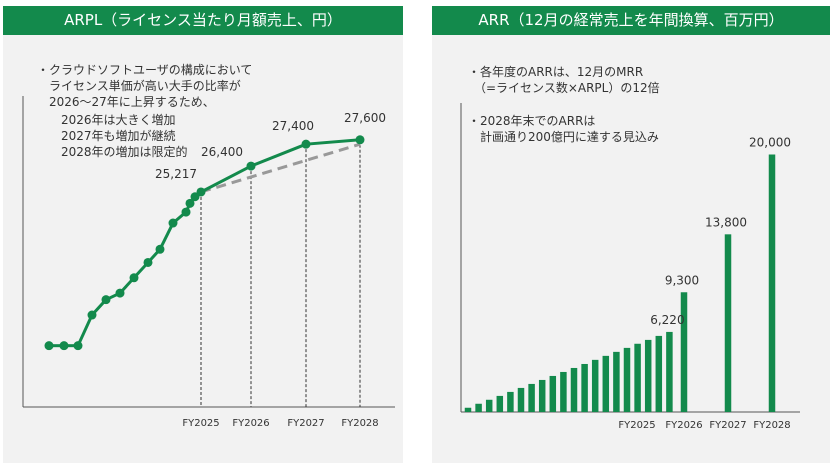 This screenshot has height=467, width=835. Describe the element at coordinates (176, 174) in the screenshot. I see `arpl-value-label: 25,217` at that location.